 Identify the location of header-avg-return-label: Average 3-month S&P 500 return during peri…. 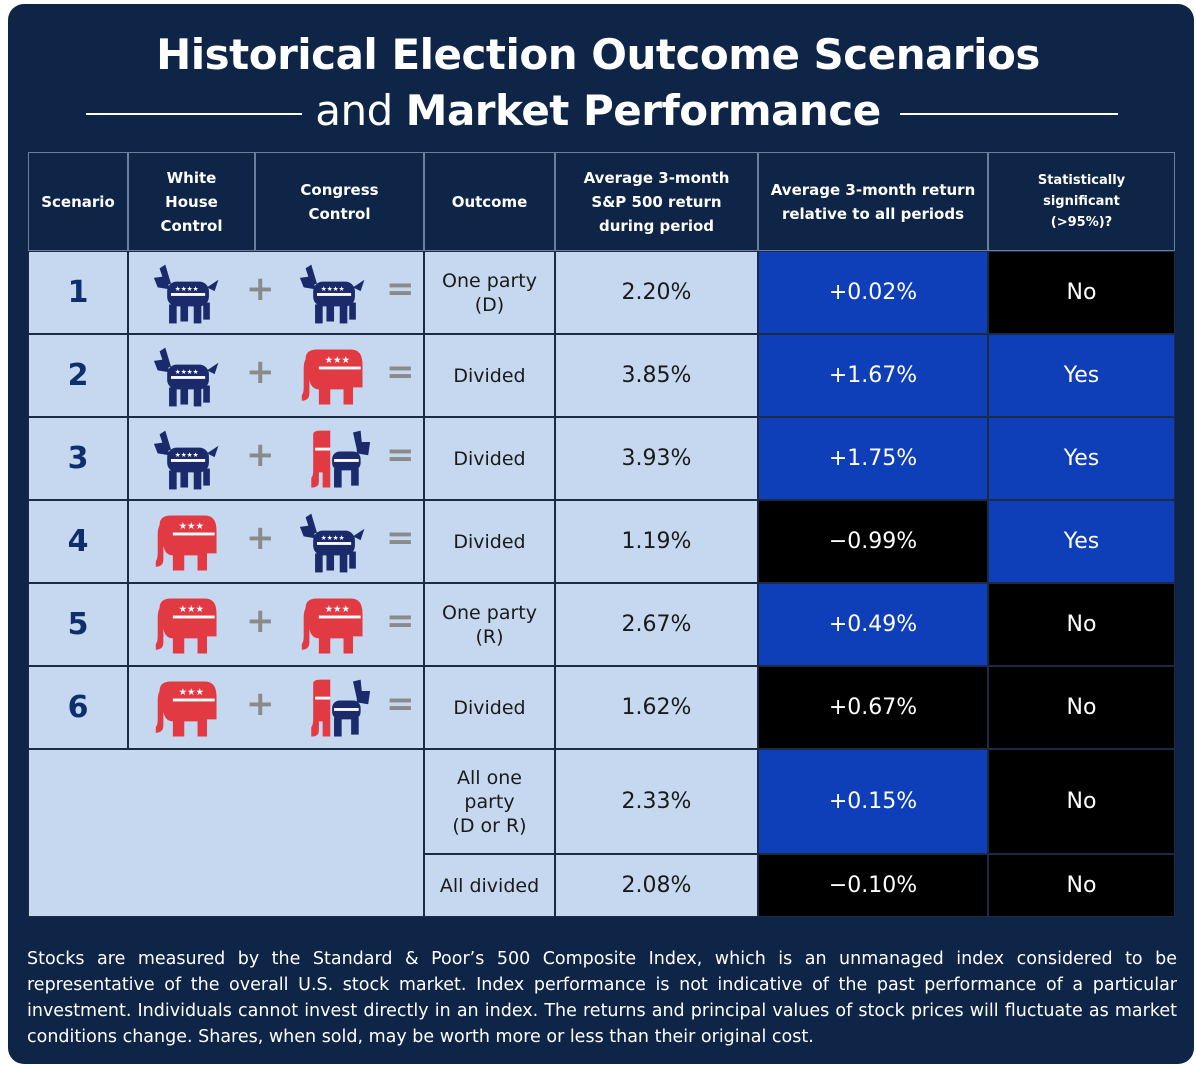
(657, 202).